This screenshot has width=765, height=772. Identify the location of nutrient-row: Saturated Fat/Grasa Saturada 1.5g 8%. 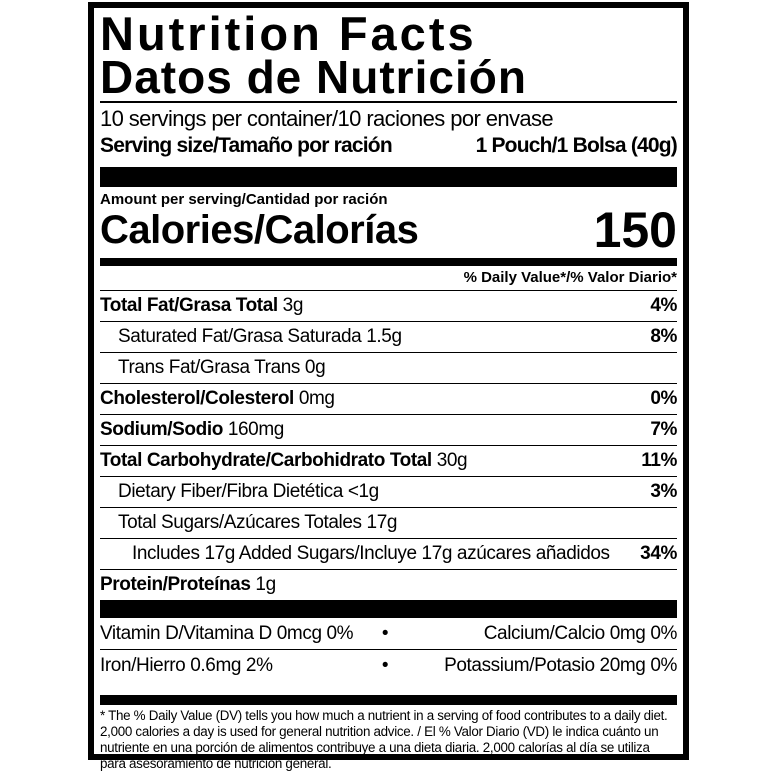
(388, 336).